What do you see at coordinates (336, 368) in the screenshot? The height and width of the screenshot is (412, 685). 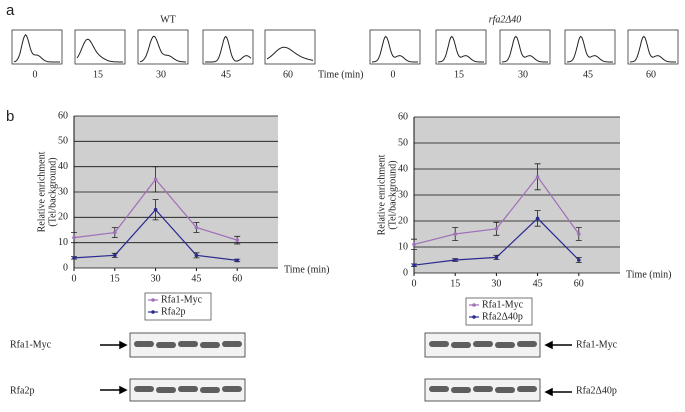 I see `arrows` at bounding box center [336, 368].